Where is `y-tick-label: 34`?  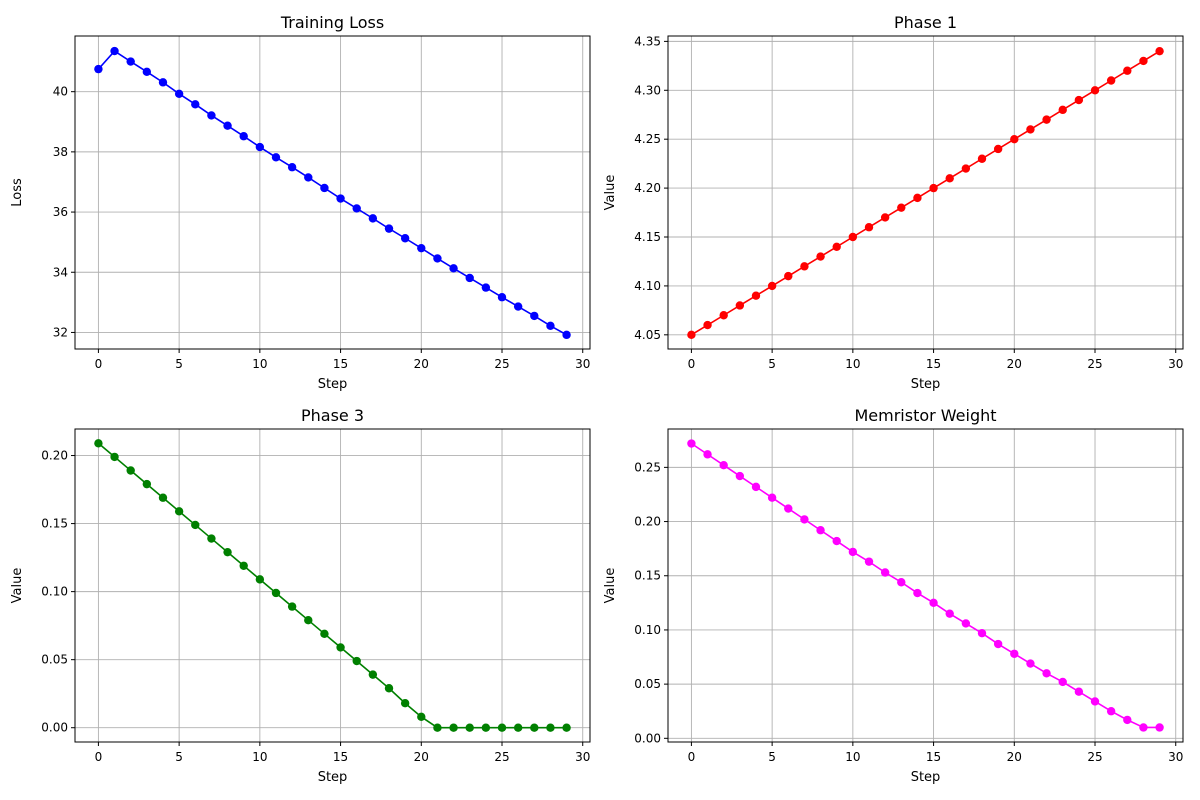 y-tick-label: 34 is located at coordinates (60, 272).